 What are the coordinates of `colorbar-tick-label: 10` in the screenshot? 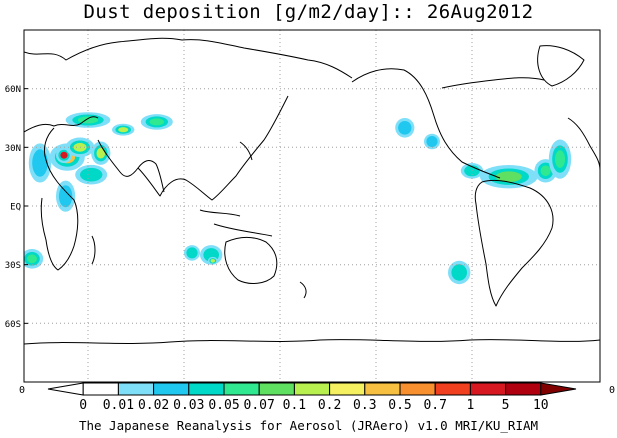 It's located at (541, 405).